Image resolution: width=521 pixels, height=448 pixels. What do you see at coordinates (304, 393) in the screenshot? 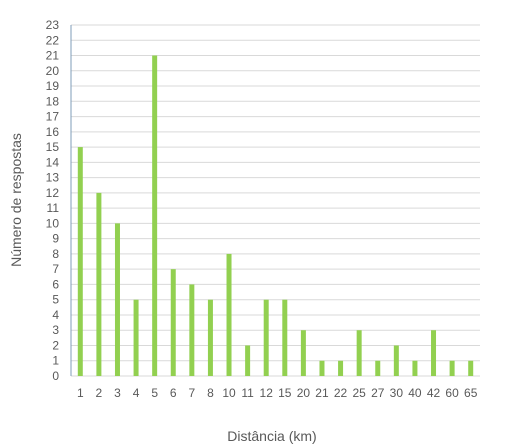
I see `x-tick-label: 20` at bounding box center [304, 393].